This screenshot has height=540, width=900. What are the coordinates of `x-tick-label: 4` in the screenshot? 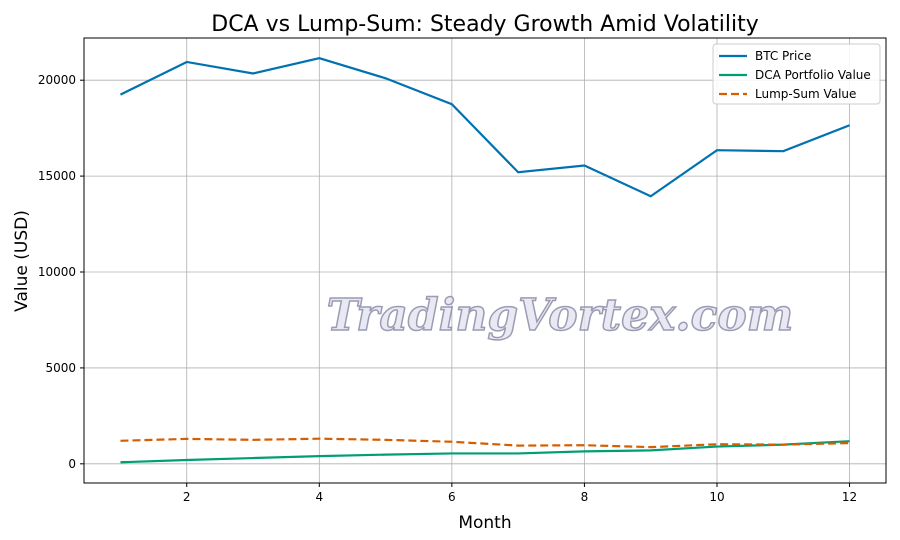 It's located at (319, 497).